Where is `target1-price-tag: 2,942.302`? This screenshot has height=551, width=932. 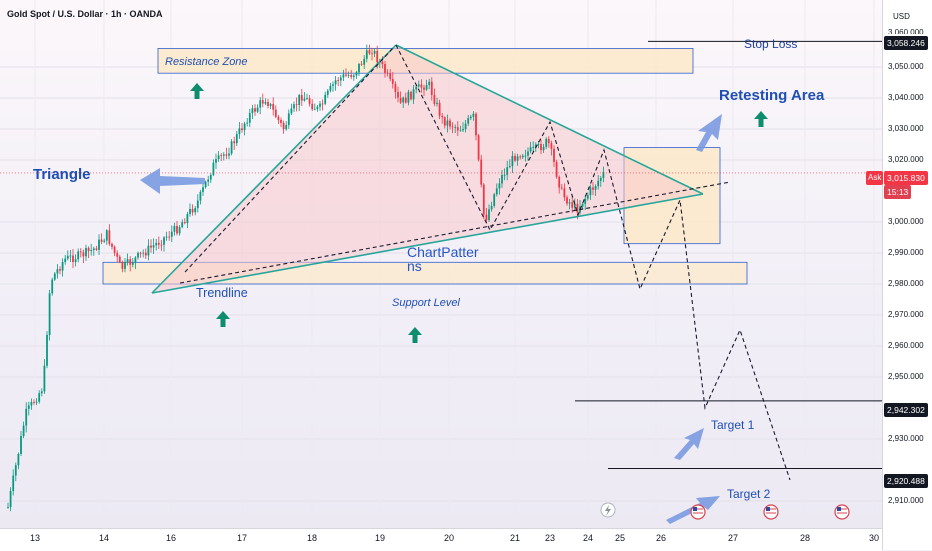
target1-price-tag: 2,942.302 is located at coordinates (906, 410).